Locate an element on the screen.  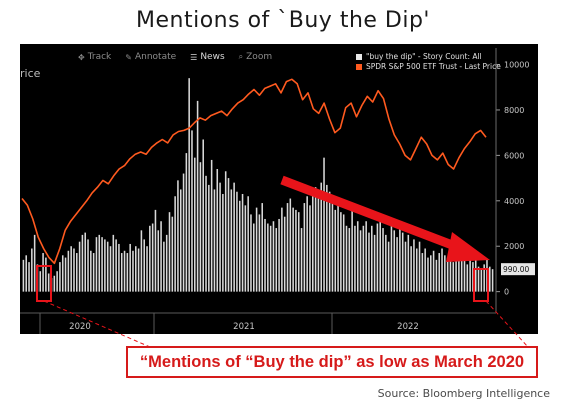
x-tick-label: 2020 is located at coordinates (80, 327).